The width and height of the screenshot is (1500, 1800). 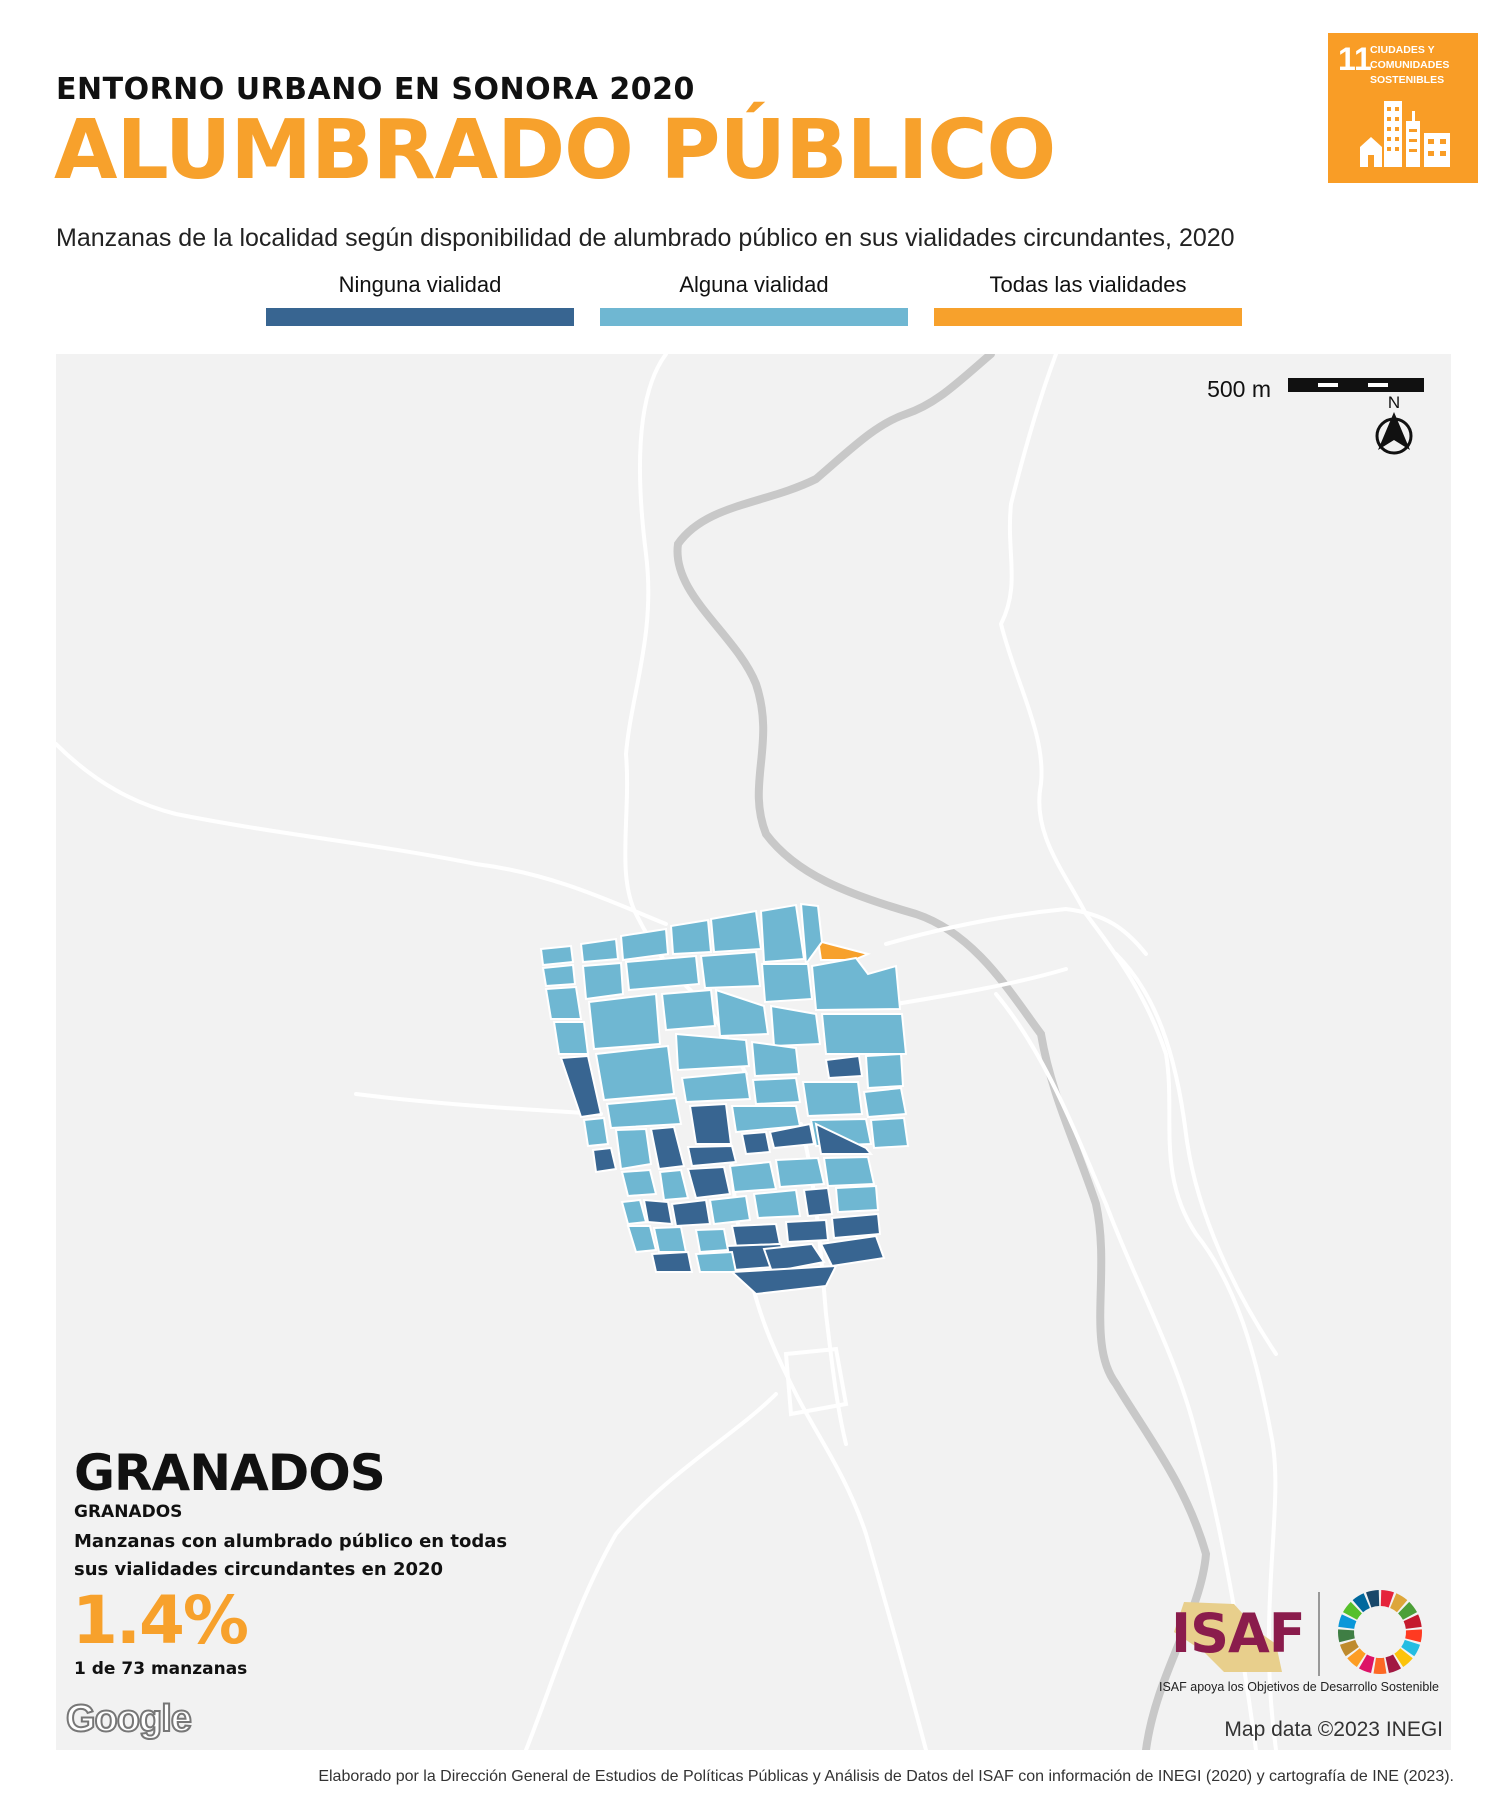 I want to click on isaf-logo: ISAF, so click(x=1238, y=1633).